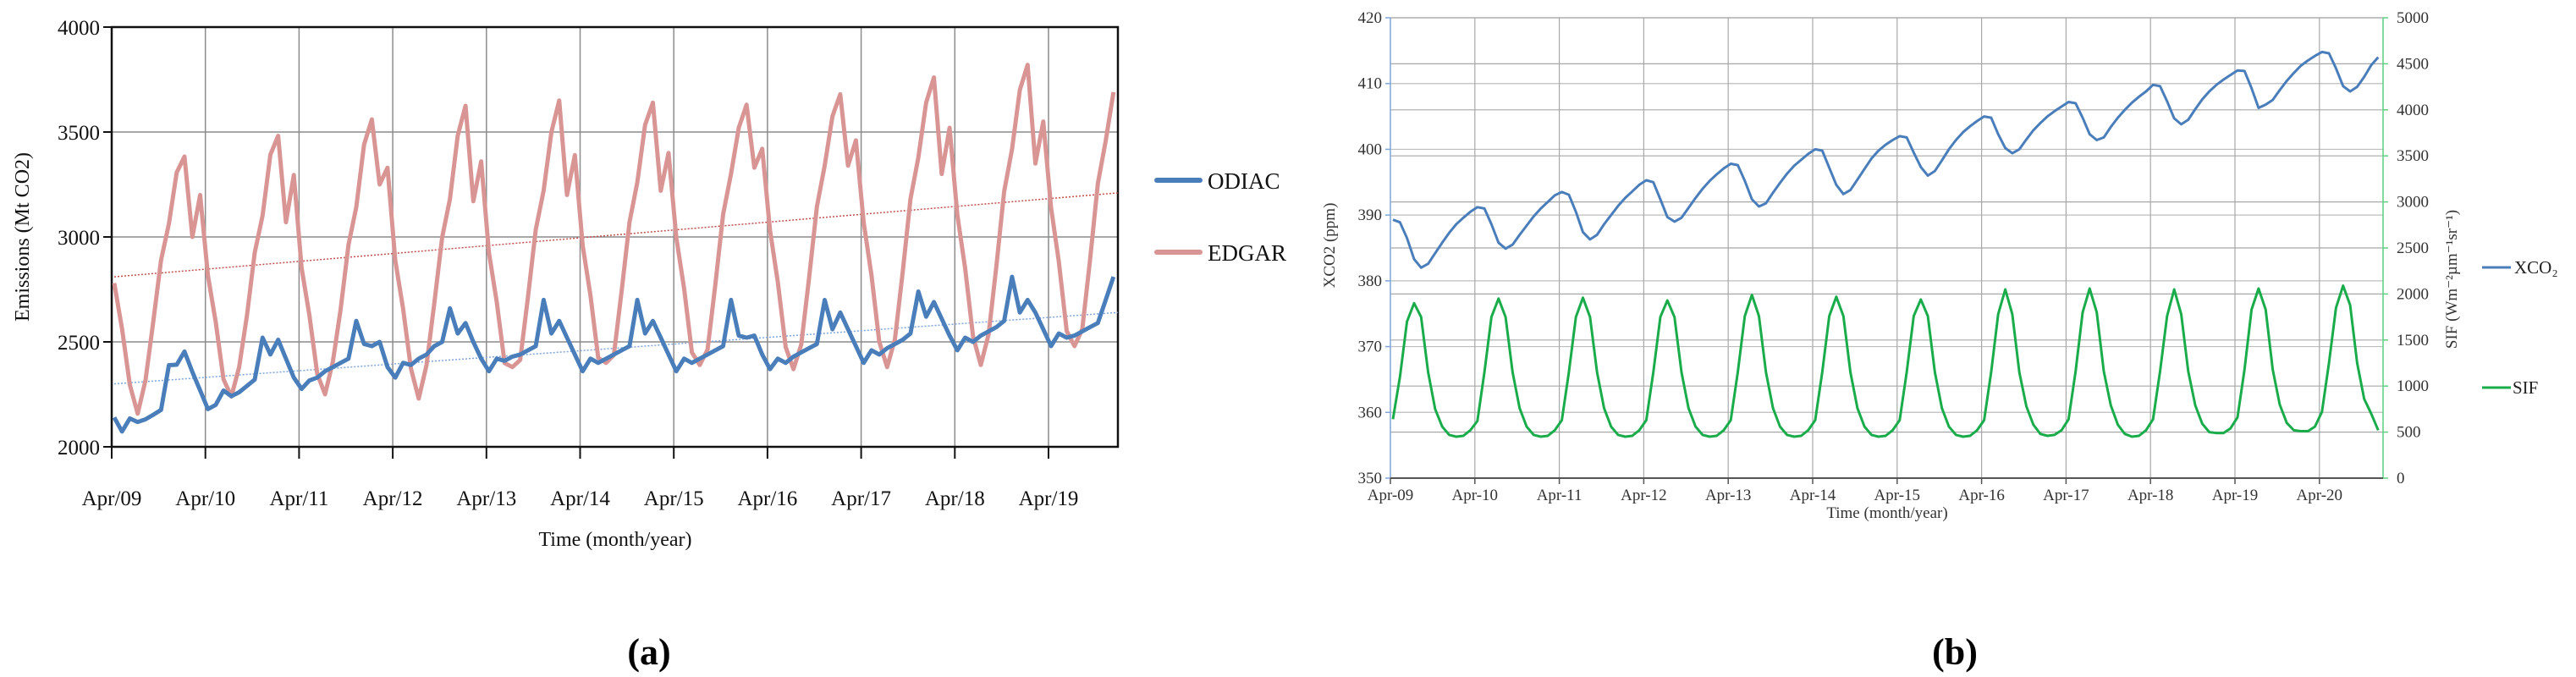 Image resolution: width=2576 pixels, height=677 pixels. Describe the element at coordinates (1981, 495) in the screenshot. I see `chart-b-x-tick-label: Apr-16` at that location.